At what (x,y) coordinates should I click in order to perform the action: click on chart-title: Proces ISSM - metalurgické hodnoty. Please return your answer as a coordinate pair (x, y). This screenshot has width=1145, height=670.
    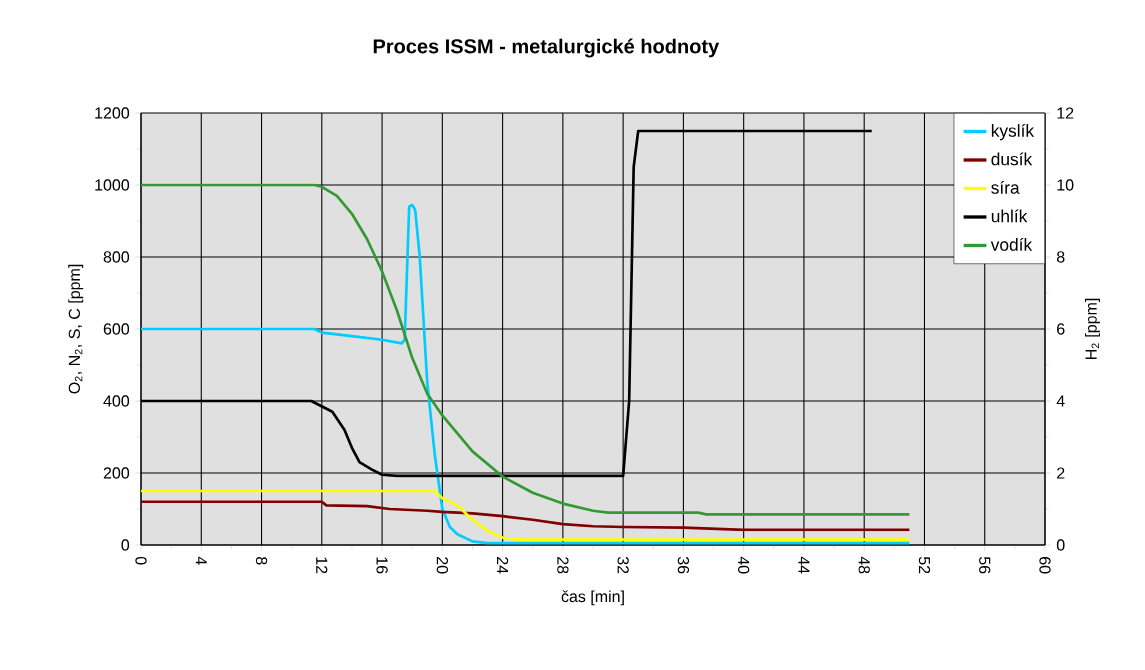
    Looking at the image, I should click on (546, 48).